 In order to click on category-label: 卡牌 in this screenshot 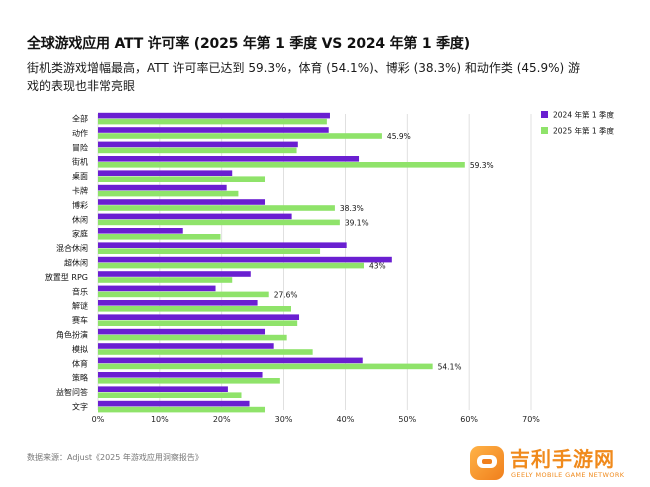, I will do `click(80, 191)`.